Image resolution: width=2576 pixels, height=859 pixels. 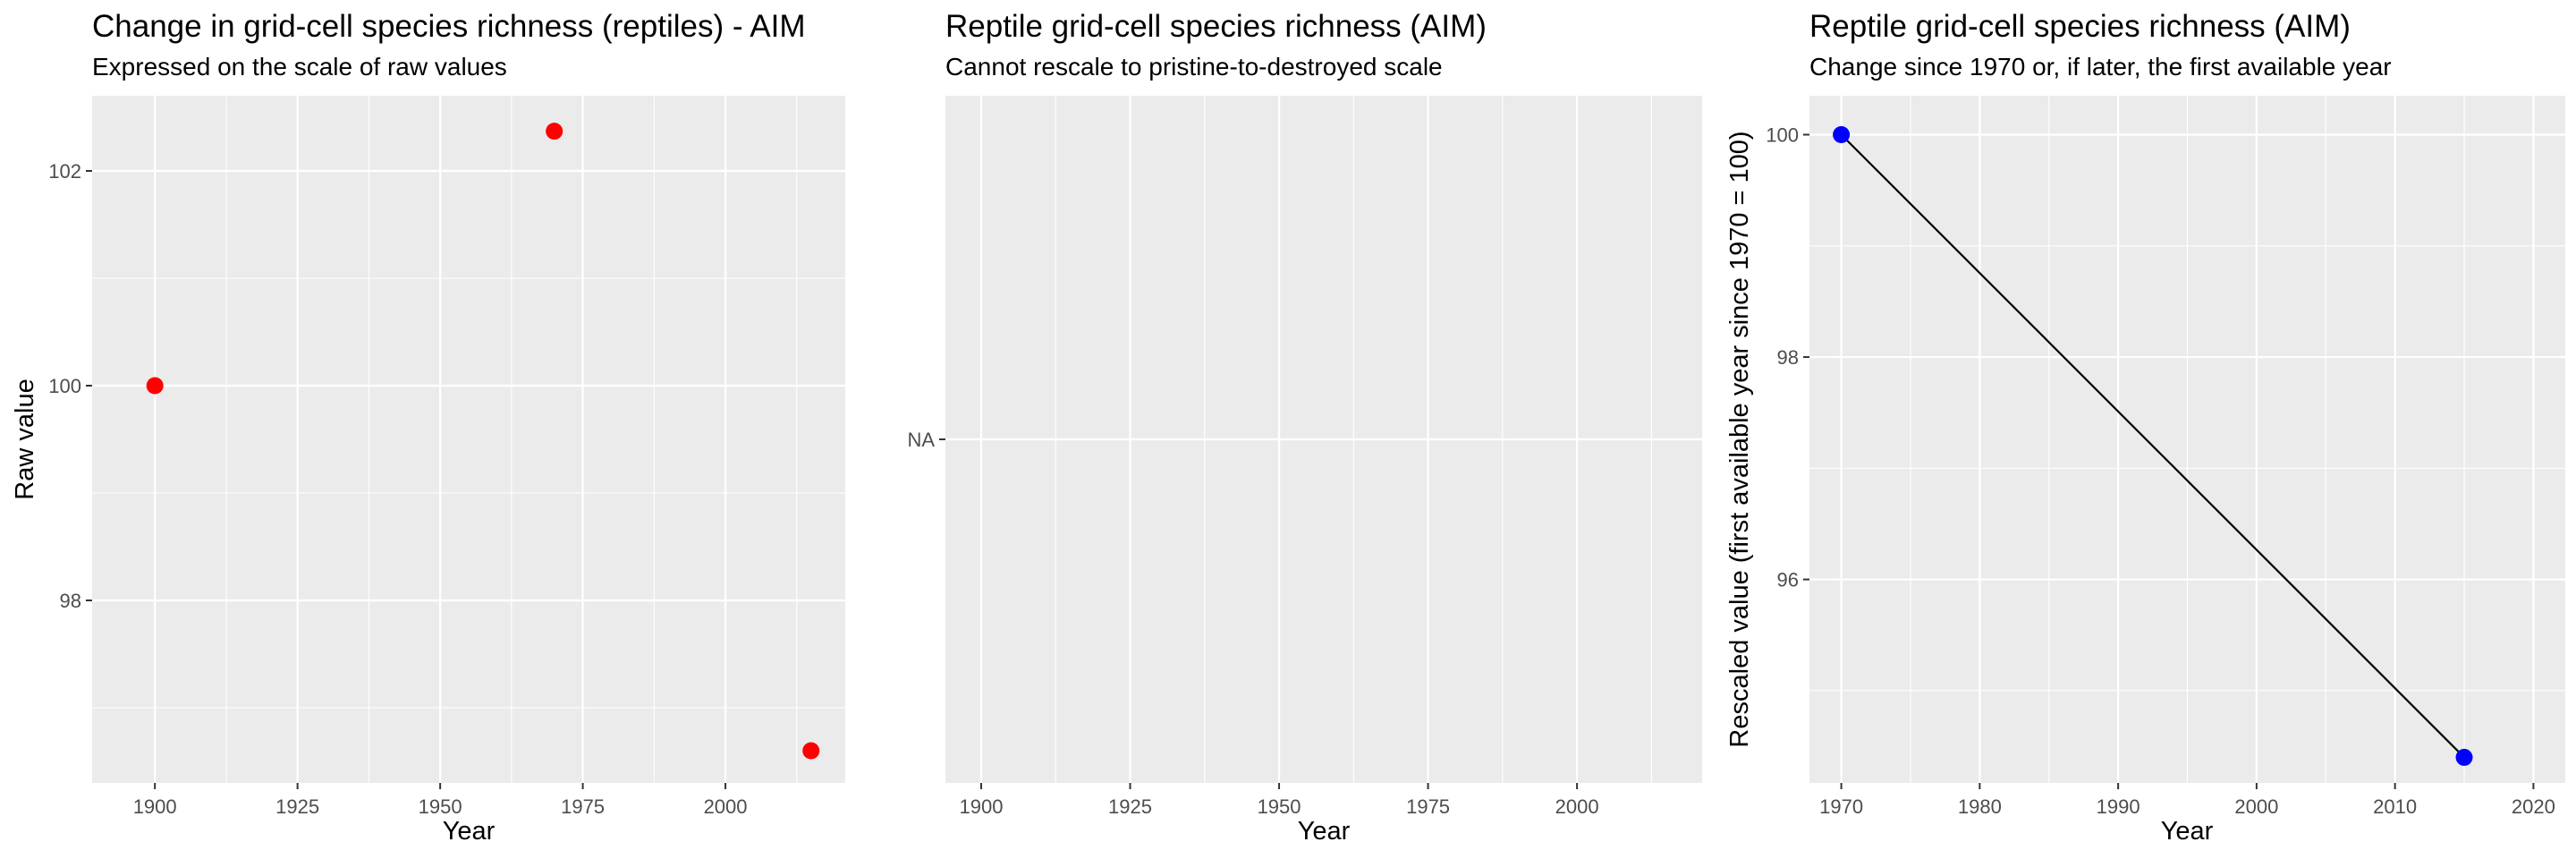 I want to click on x-tick-label: 1990, so click(x=2118, y=806).